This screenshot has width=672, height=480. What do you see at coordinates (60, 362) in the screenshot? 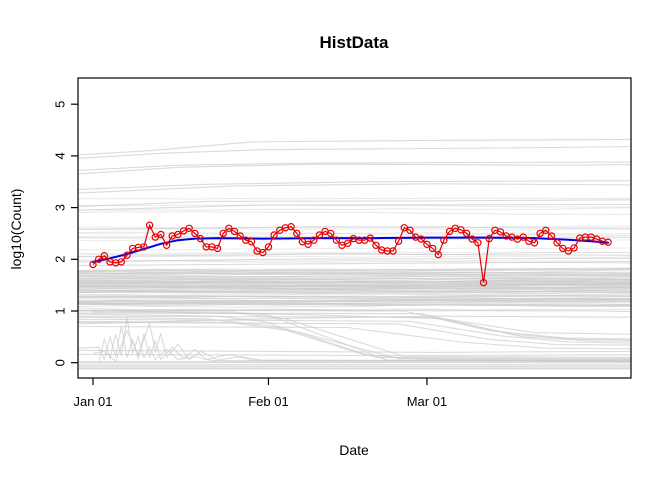
I see `y-tick-label: 0` at bounding box center [60, 362].